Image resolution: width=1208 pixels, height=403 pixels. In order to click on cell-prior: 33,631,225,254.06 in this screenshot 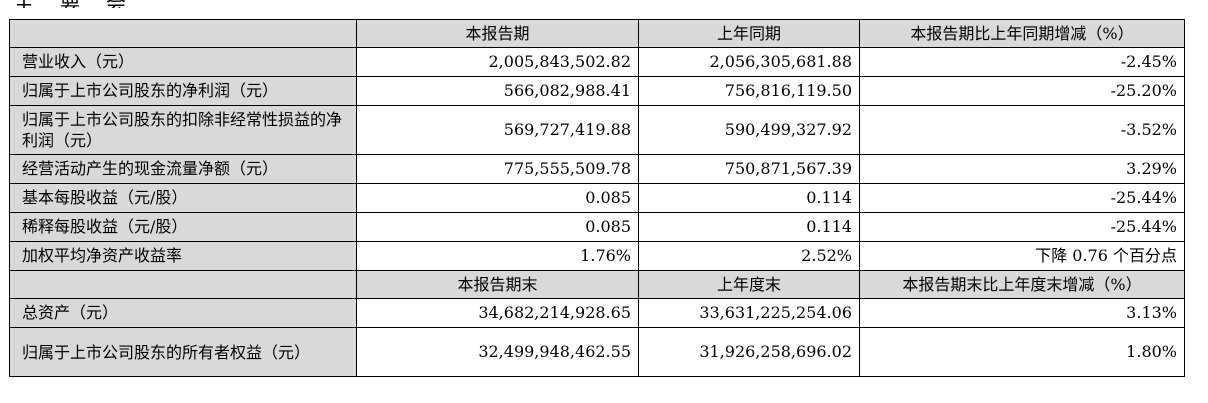, I will do `click(749, 313)`.